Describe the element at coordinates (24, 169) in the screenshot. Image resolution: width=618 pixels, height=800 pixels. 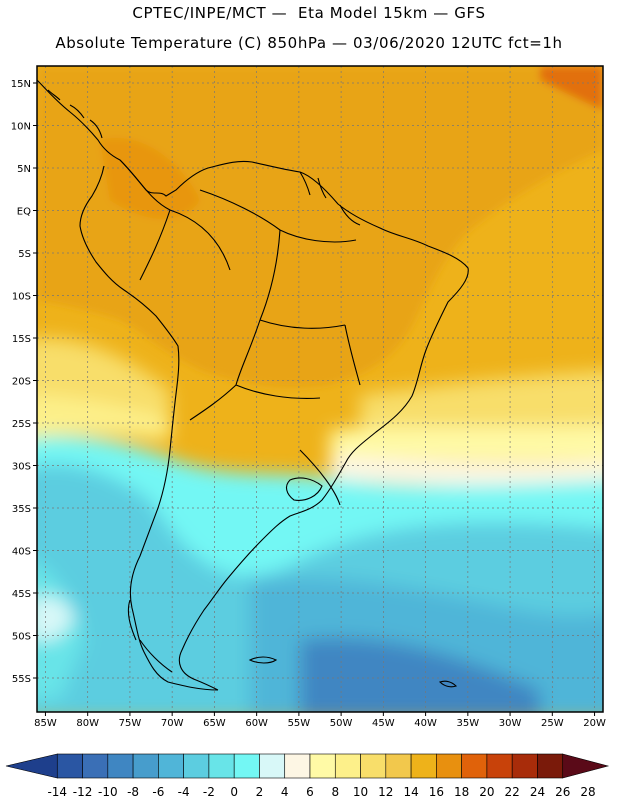
I see `lat-tick-label: 5N` at that location.